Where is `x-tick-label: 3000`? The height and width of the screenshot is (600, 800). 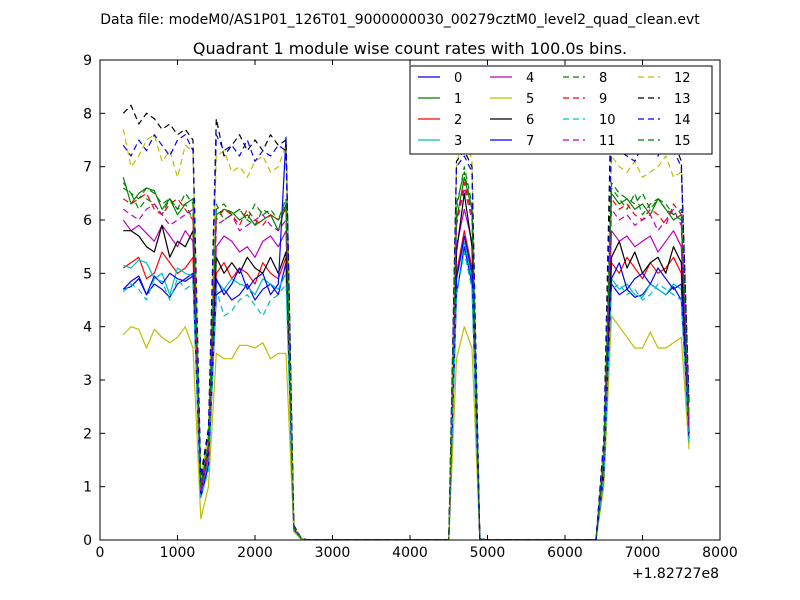 x-tick-label: 3000 is located at coordinates (333, 553).